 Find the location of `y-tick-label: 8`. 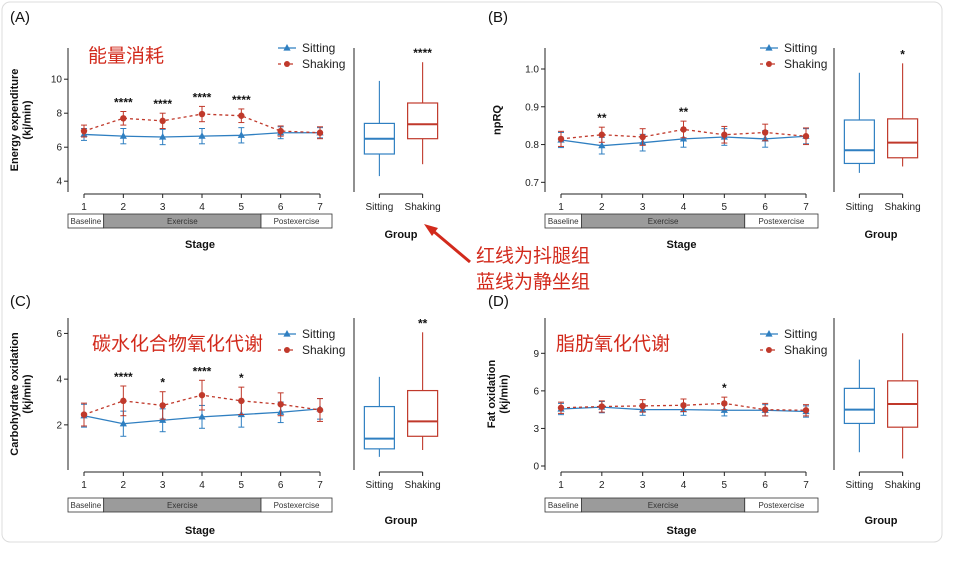

y-tick-label: 8 is located at coordinates (59, 114).